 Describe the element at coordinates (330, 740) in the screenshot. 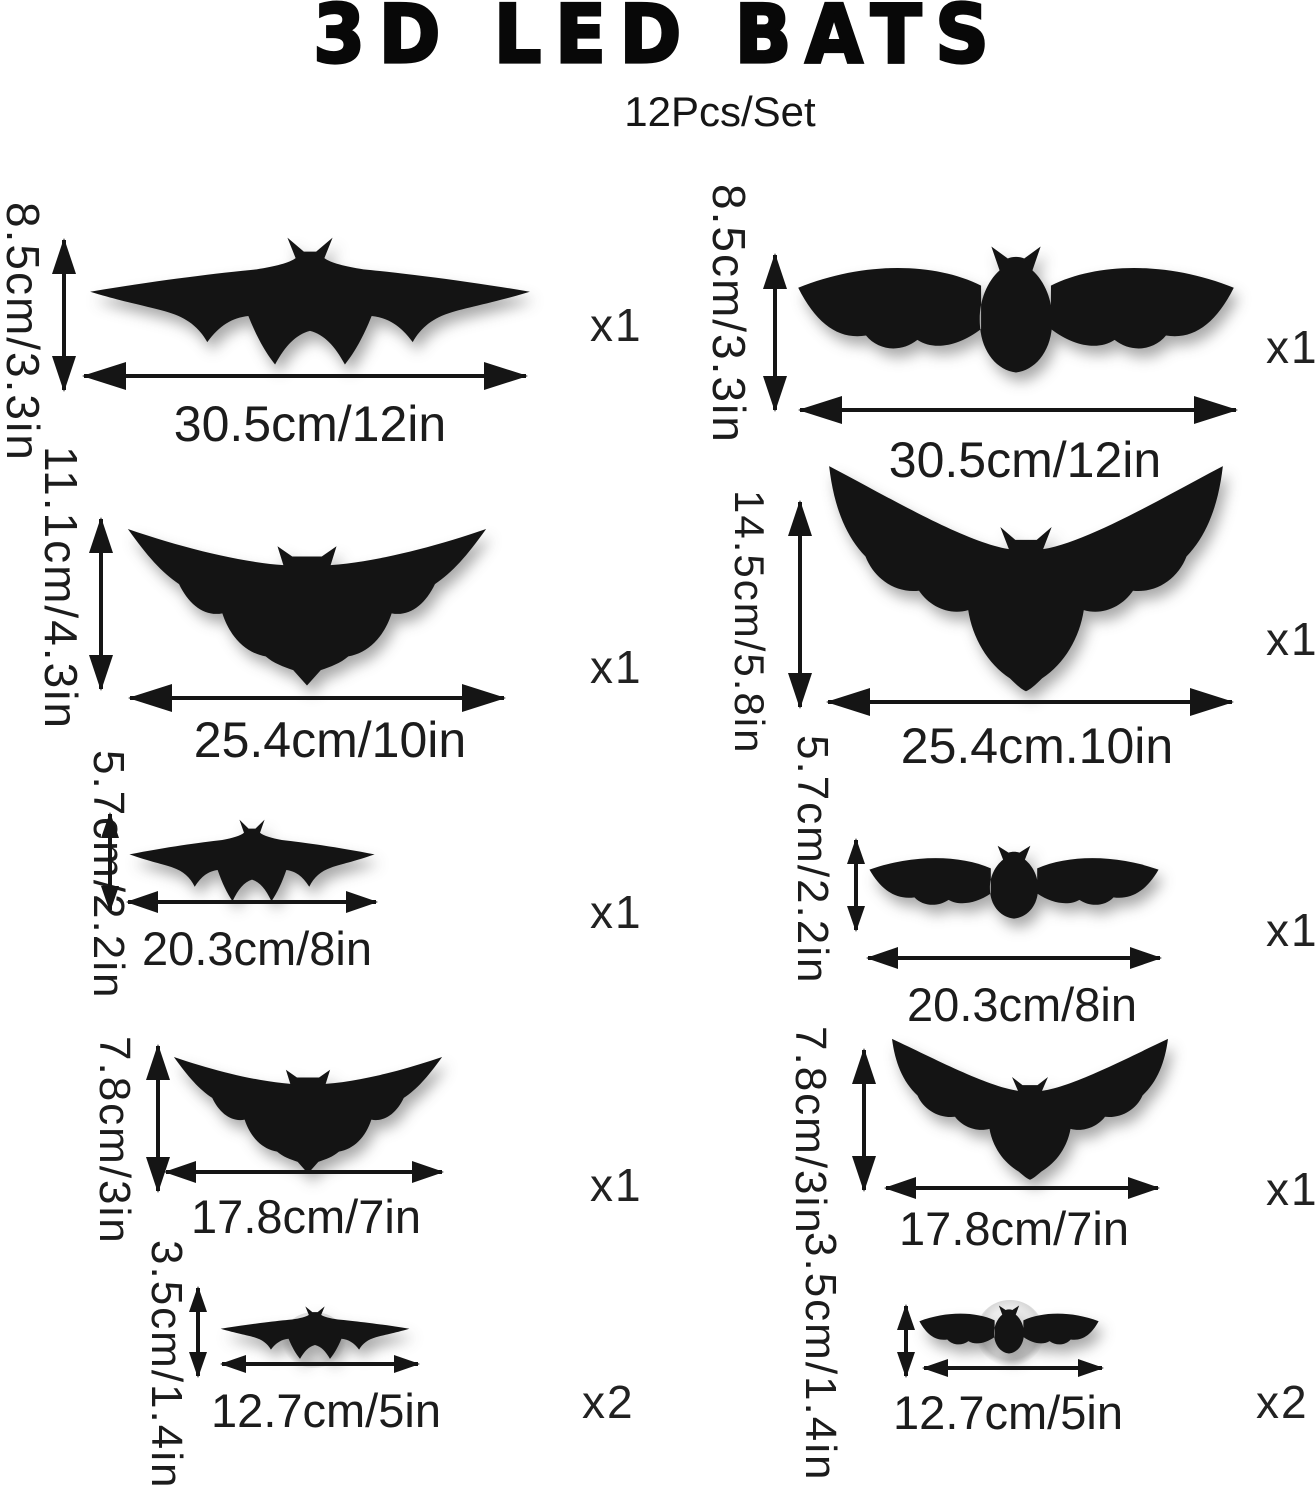

I see `width-dimension-label: 25.4cm/10in` at that location.